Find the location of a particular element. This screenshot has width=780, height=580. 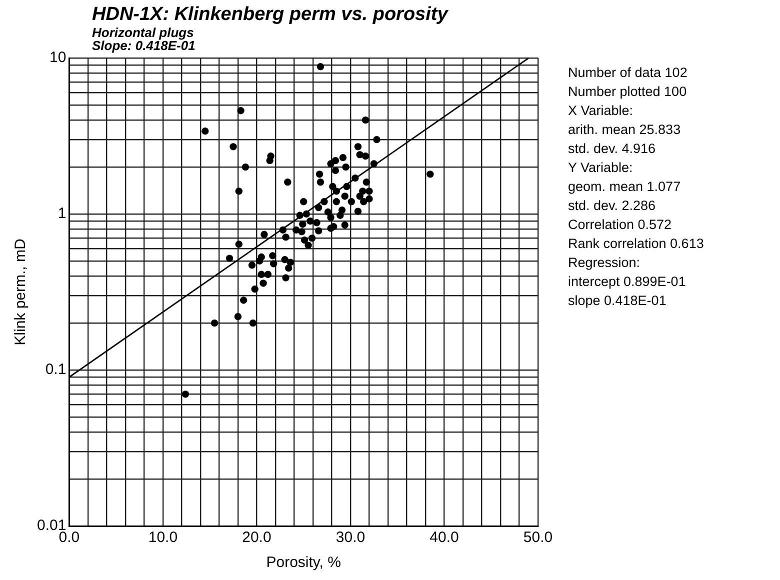

x-tick-label: 10.0 is located at coordinates (163, 537).